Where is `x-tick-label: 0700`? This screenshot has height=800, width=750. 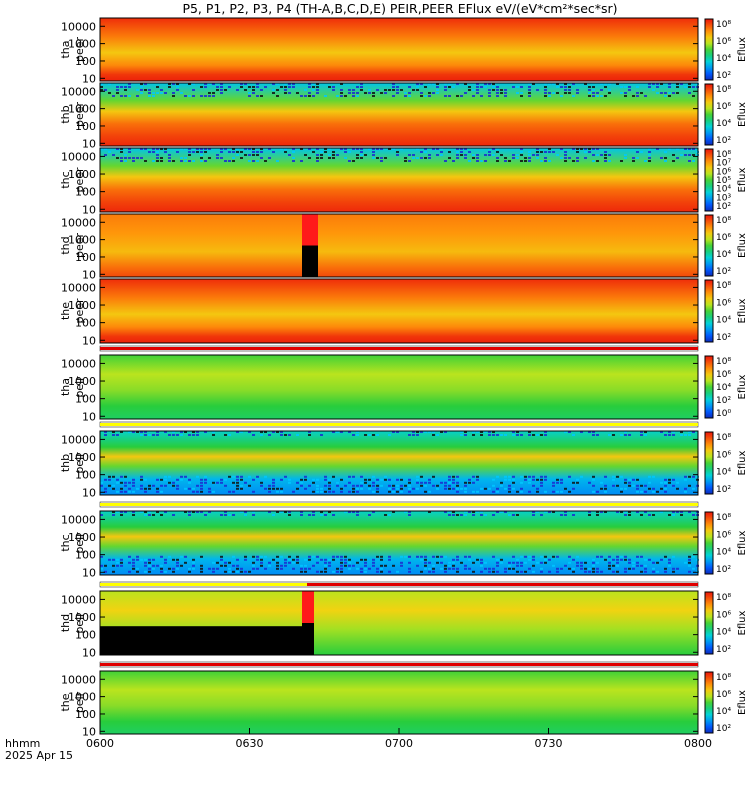 x-tick-label: 0700 is located at coordinates (399, 743).